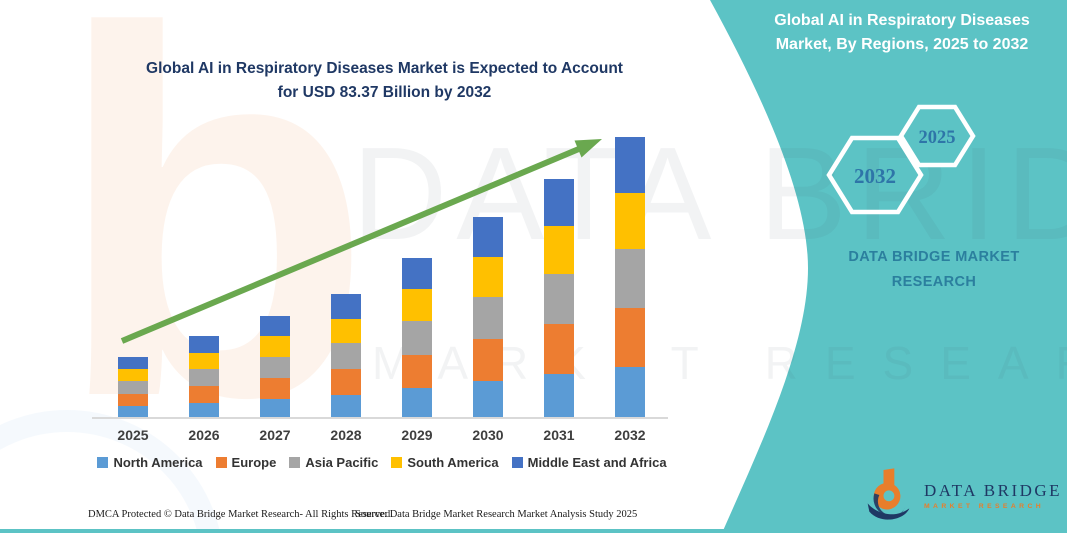  I want to click on bar-2032, so click(630, 277).